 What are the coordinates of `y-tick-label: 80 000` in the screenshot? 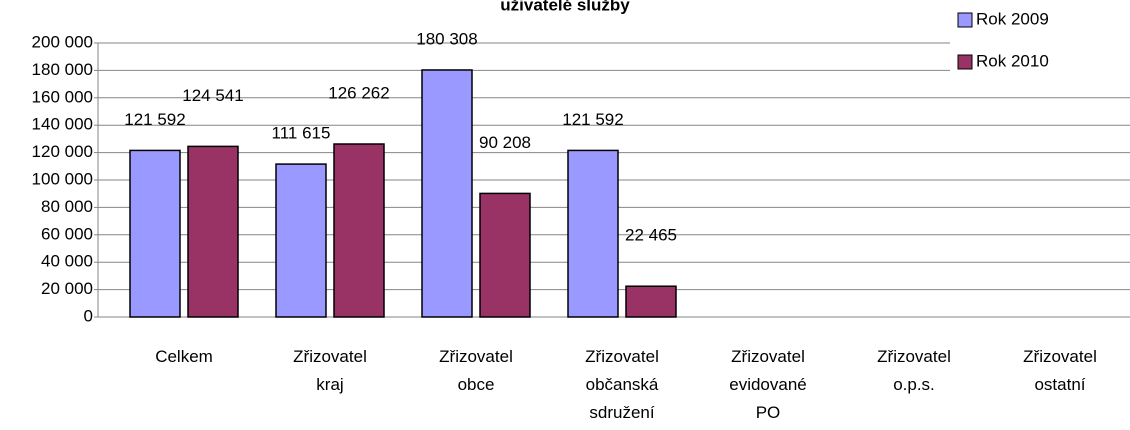 It's located at (67, 206).